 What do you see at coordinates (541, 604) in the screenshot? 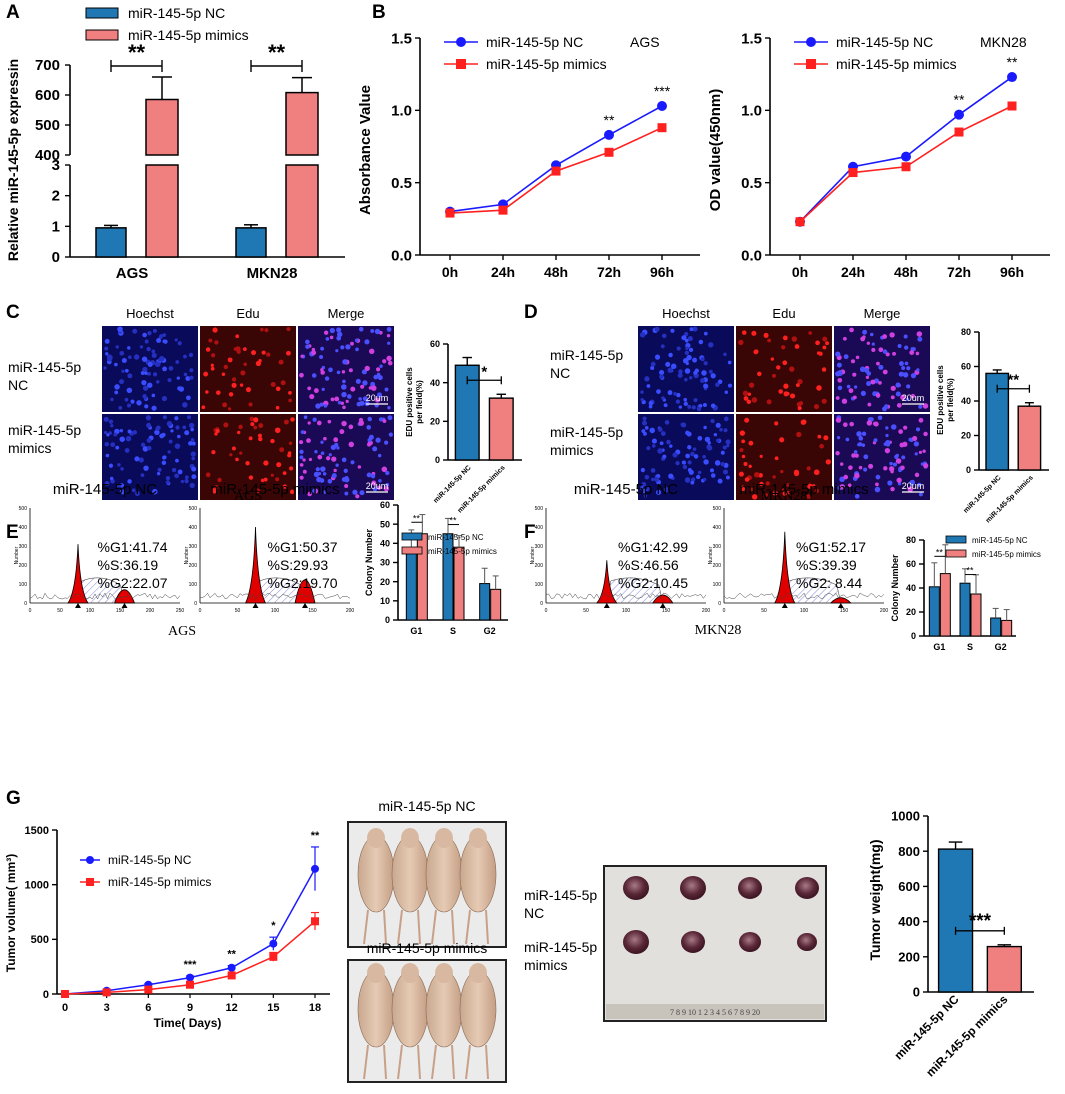
I see `f-nc-ytick-label: 0` at bounding box center [541, 604].